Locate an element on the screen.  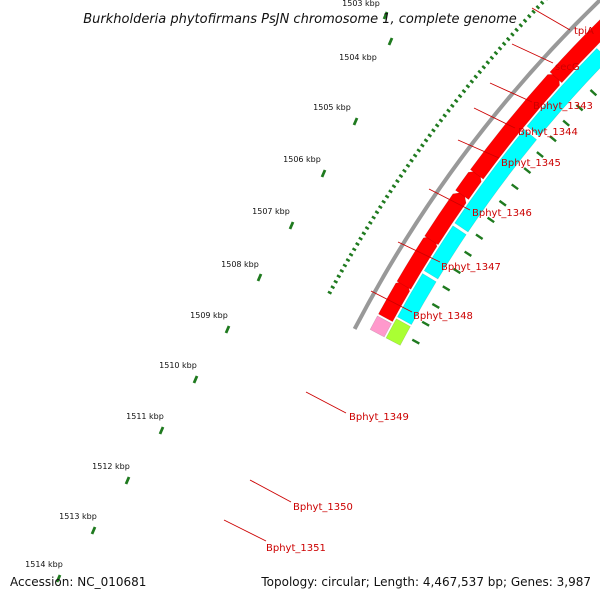
gene-label: Bphyt_1350 is located at coordinates (323, 507).